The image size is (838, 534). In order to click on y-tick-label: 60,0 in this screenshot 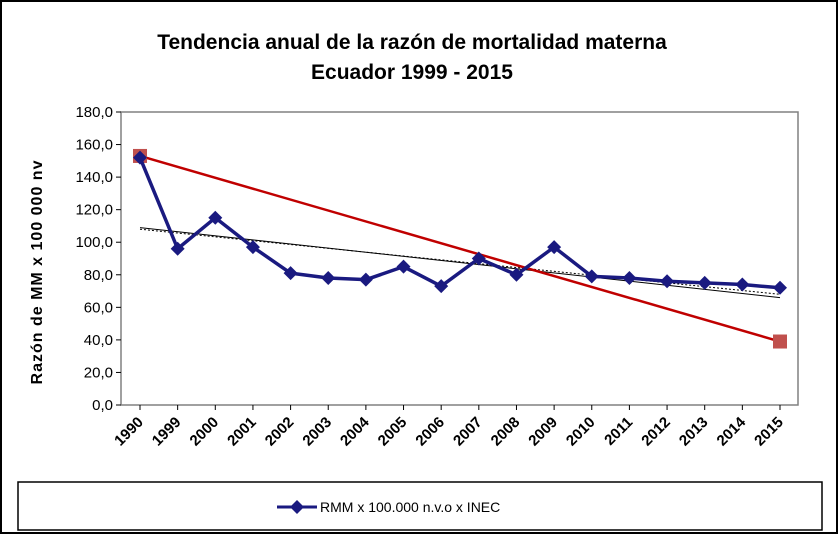, I will do `click(98, 307)`.